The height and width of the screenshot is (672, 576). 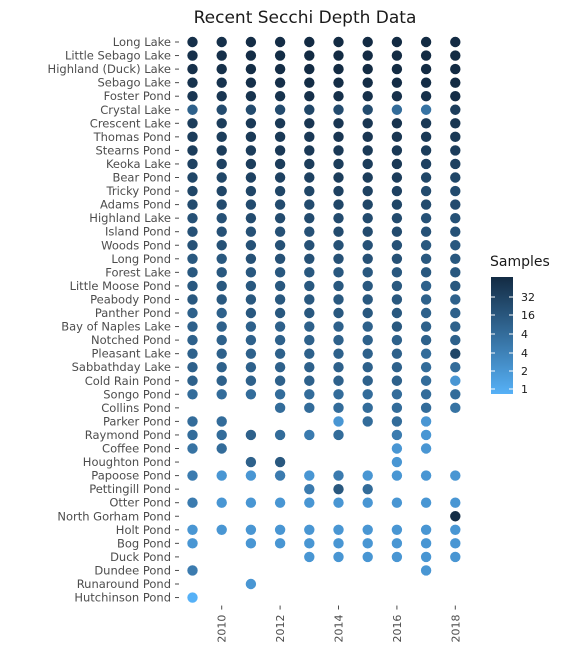 What do you see at coordinates (128, 435) in the screenshot?
I see `y-tick-label: Raymond Pond` at bounding box center [128, 435].